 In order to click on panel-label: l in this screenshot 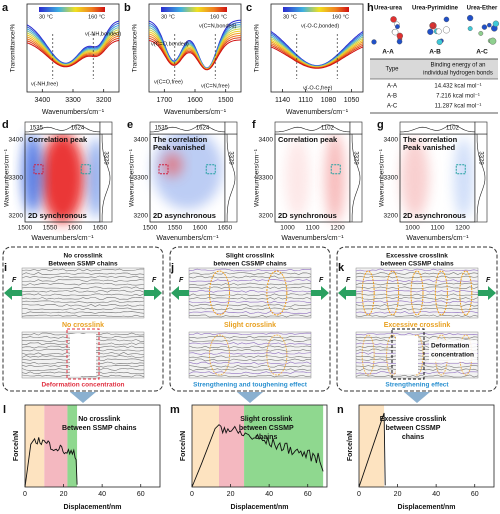, I will do `click(4, 410)`.